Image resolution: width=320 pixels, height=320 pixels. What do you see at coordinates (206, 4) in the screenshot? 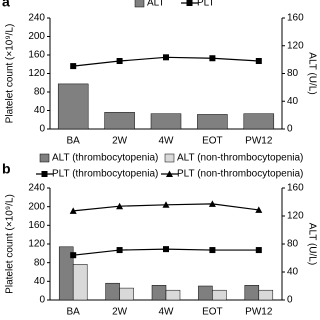
I see `legend-label: PLT` at bounding box center [206, 4].